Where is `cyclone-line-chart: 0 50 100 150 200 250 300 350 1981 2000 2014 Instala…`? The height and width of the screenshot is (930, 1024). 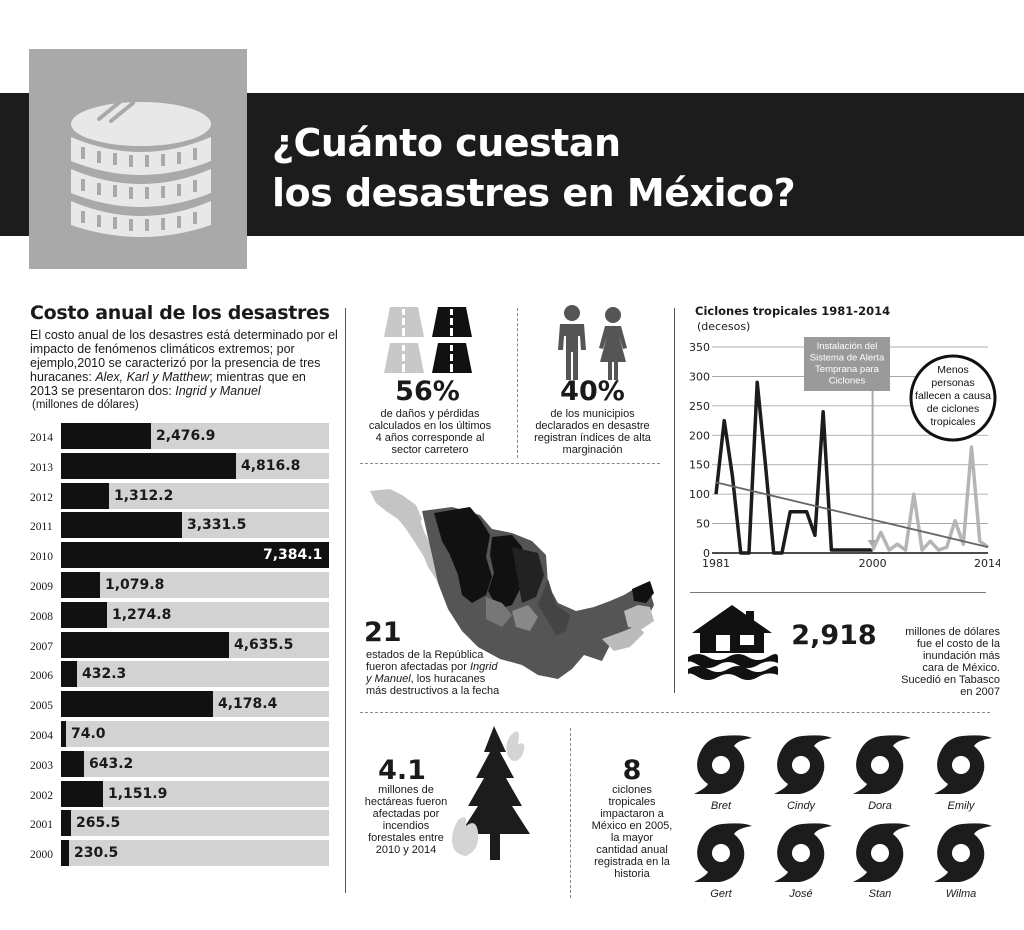 cyclone-line-chart: 0 50 100 150 200 250 300 350 1981 2000 2014 Instala… is located at coordinates (844, 453).